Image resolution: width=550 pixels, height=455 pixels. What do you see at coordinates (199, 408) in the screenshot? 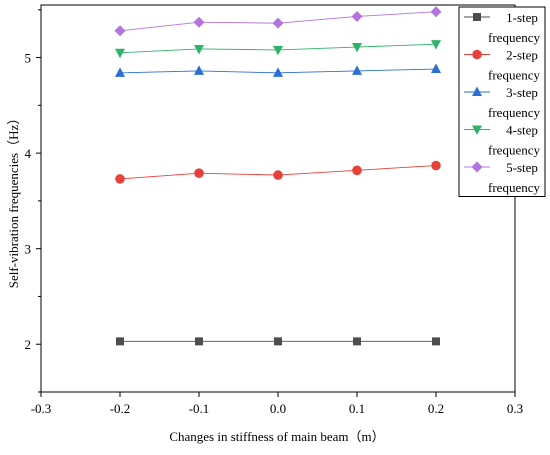
I see `x-tick-label: -0.1` at bounding box center [199, 408].